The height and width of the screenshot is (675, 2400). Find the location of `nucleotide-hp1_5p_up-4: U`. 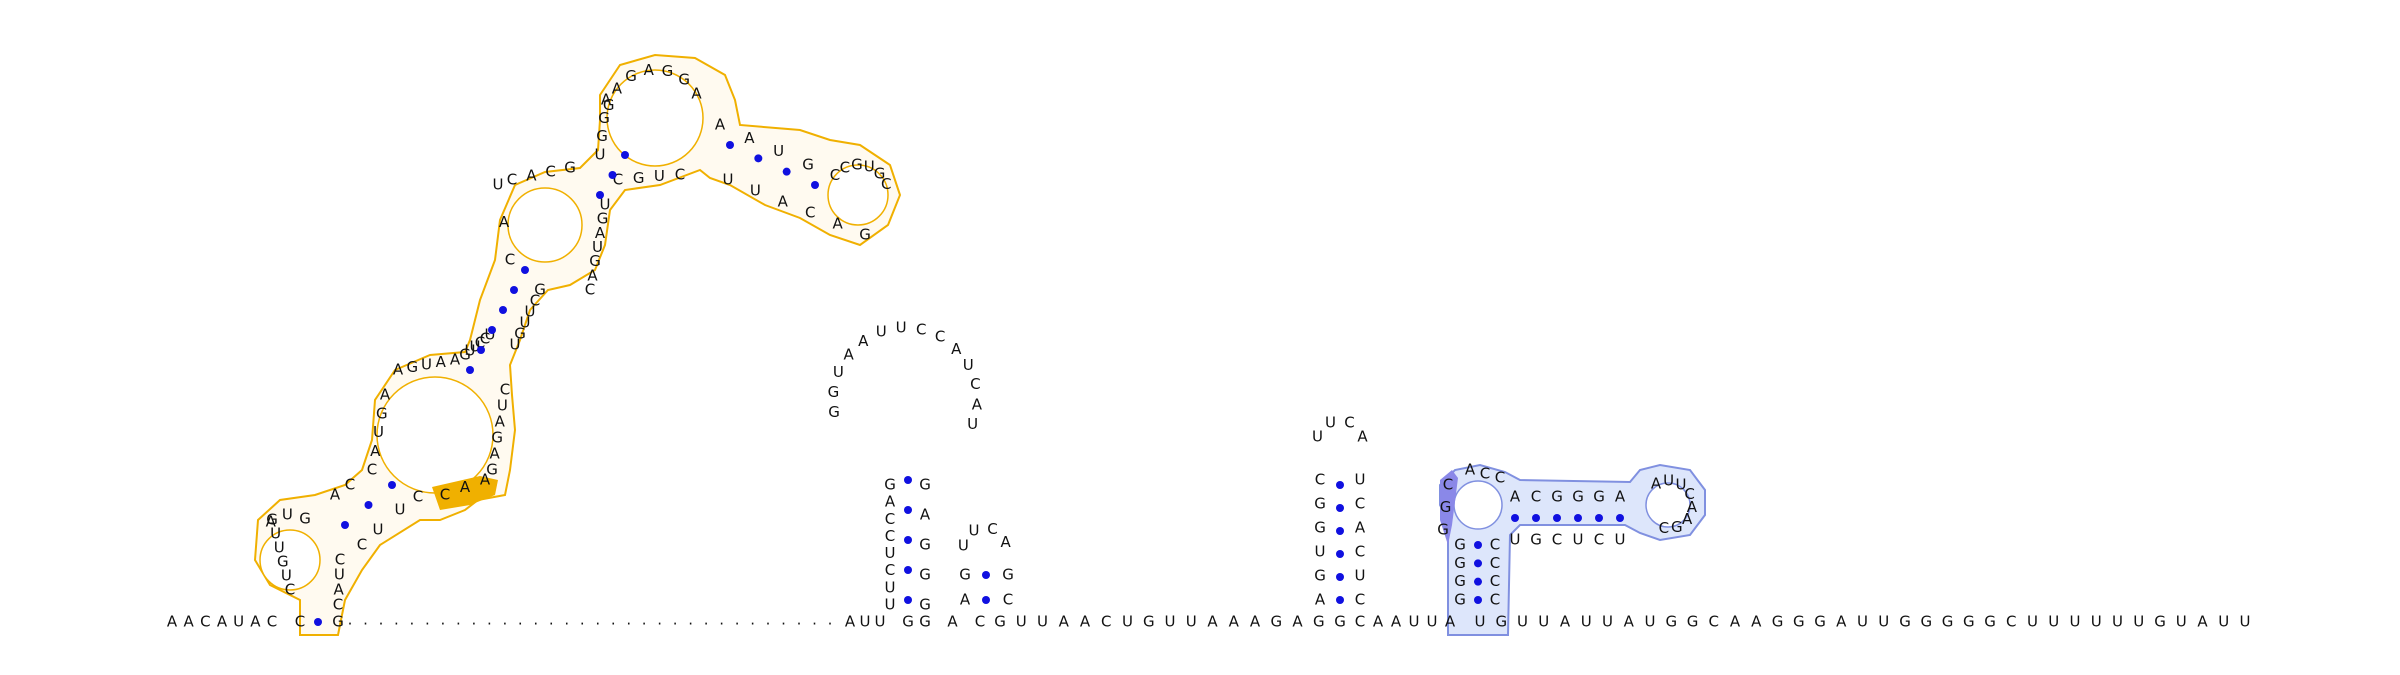

nucleotide-hp1_5p_up-4: U is located at coordinates (275, 534).